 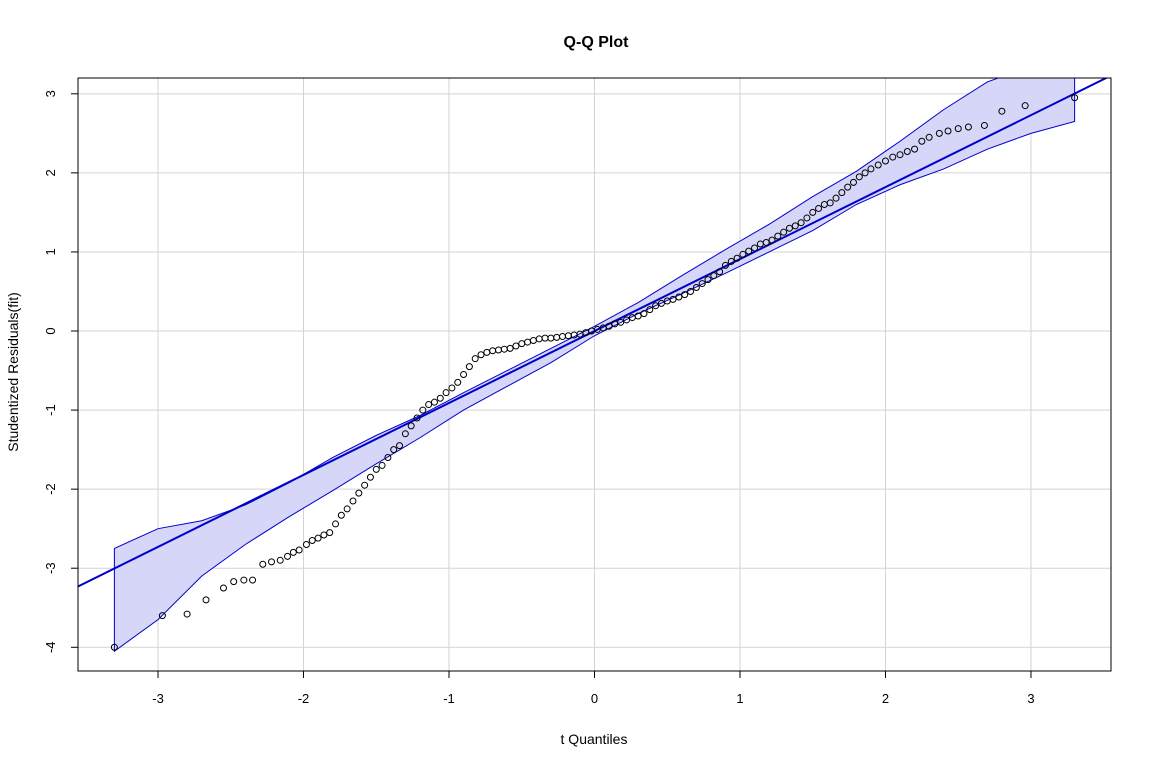 What do you see at coordinates (449, 698) in the screenshot?
I see `x-tick-label: -1` at bounding box center [449, 698].